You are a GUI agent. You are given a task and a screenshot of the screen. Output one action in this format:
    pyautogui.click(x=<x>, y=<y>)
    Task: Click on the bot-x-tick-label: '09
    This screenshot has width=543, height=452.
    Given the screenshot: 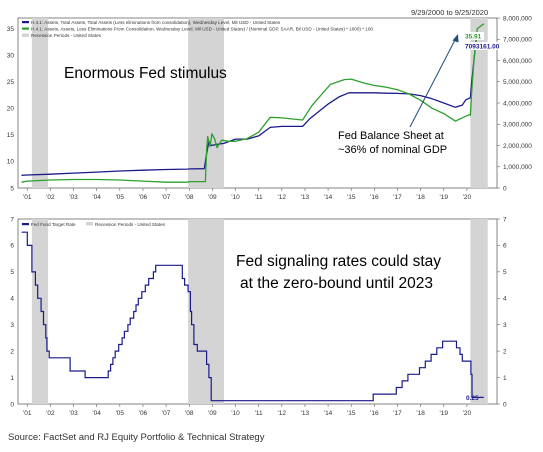 What is the action you would take?
    pyautogui.click(x=212, y=413)
    